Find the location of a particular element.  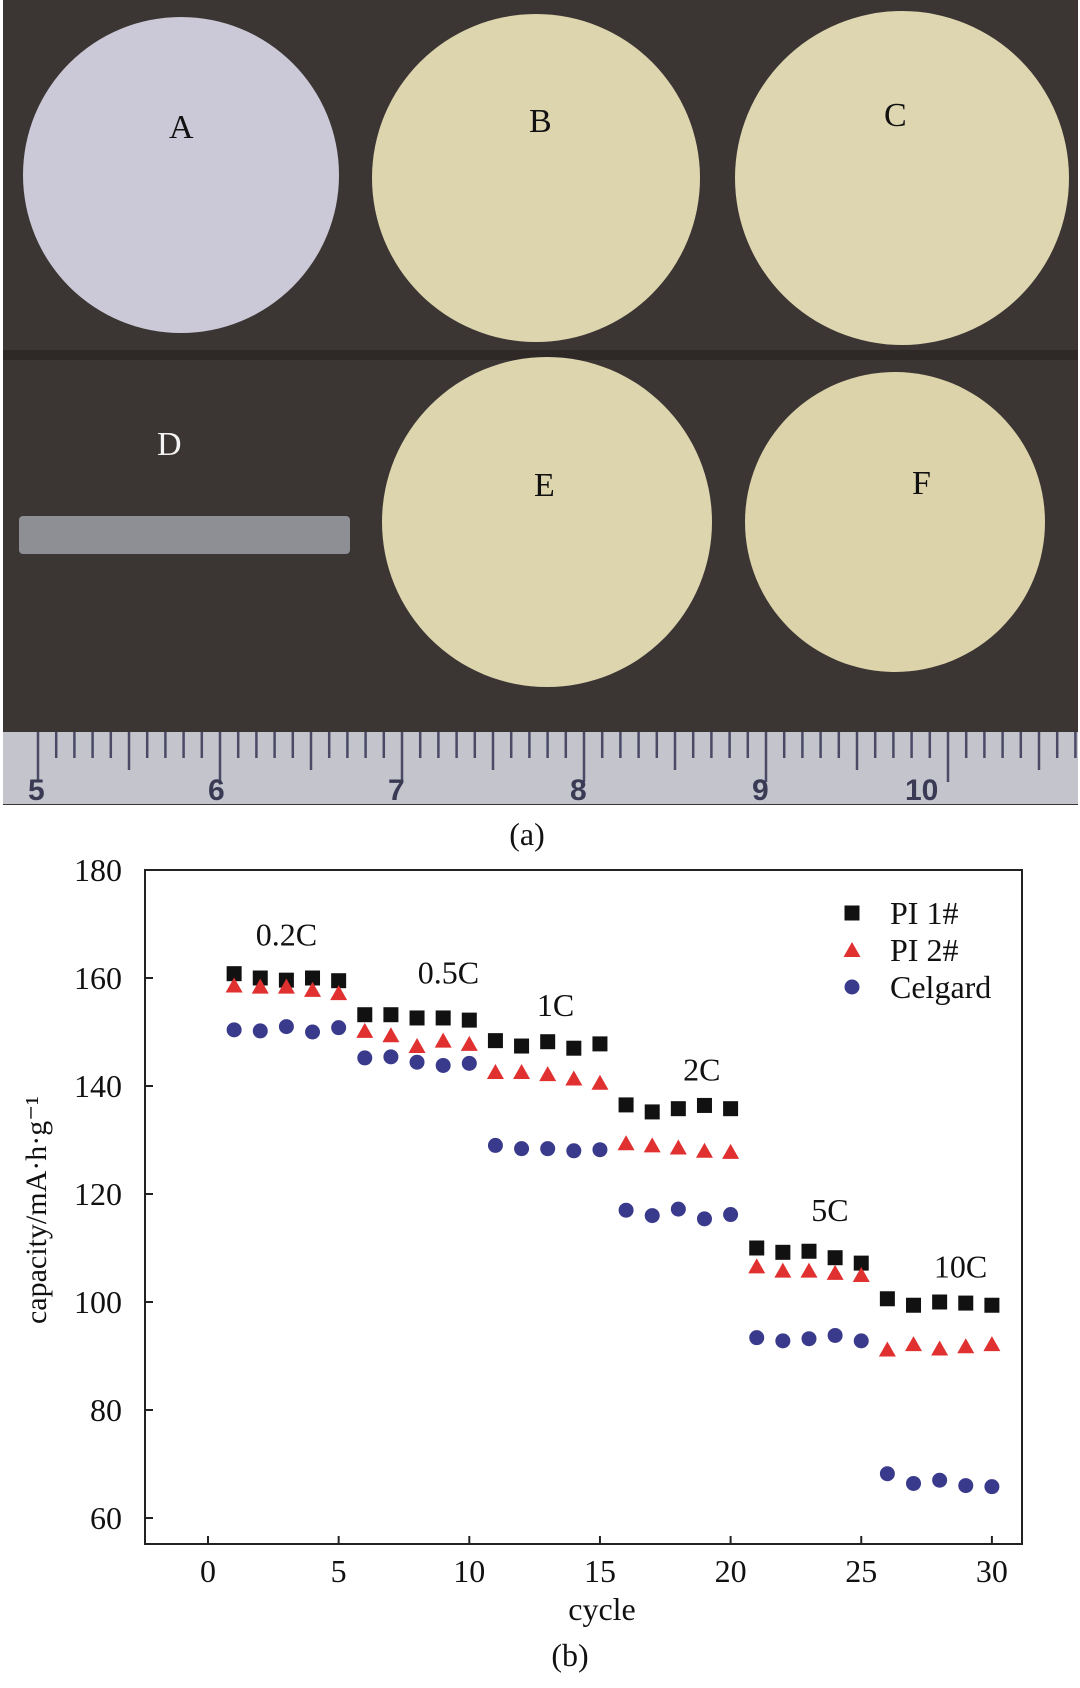

ruler-number: 7 is located at coordinates (396, 790).